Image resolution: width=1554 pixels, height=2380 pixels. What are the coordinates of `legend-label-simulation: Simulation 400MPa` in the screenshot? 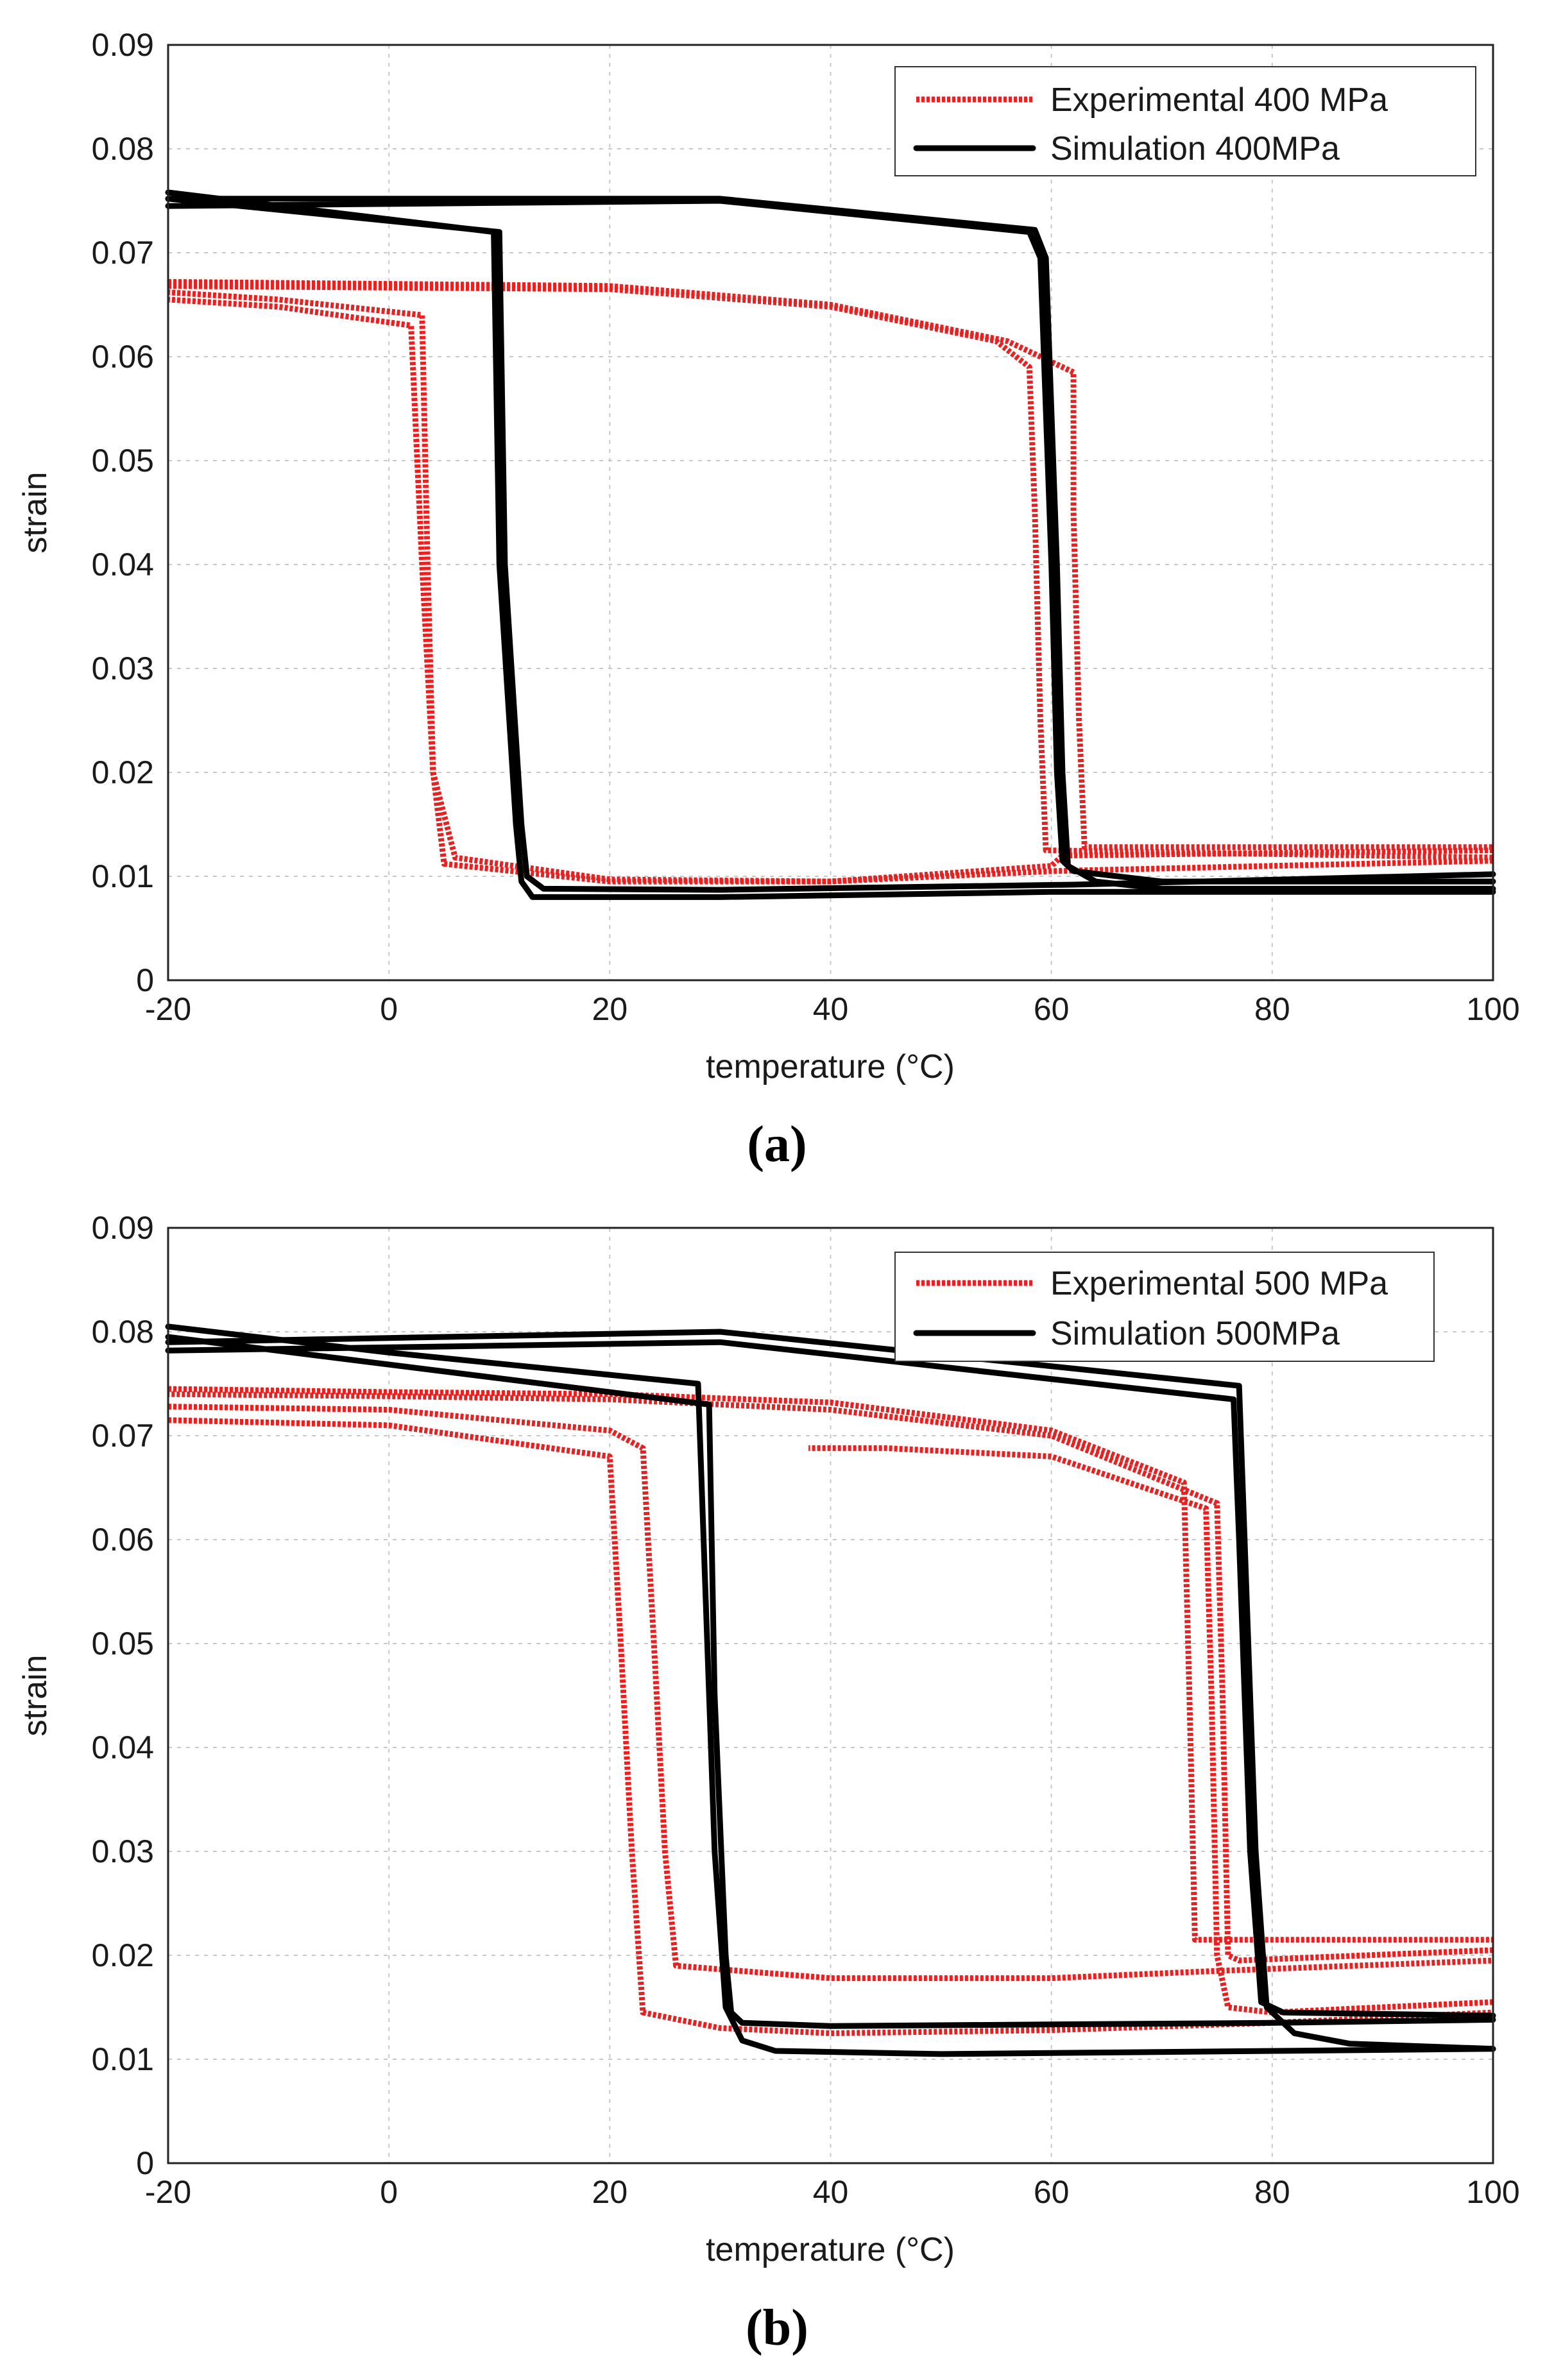 It's located at (1195, 148).